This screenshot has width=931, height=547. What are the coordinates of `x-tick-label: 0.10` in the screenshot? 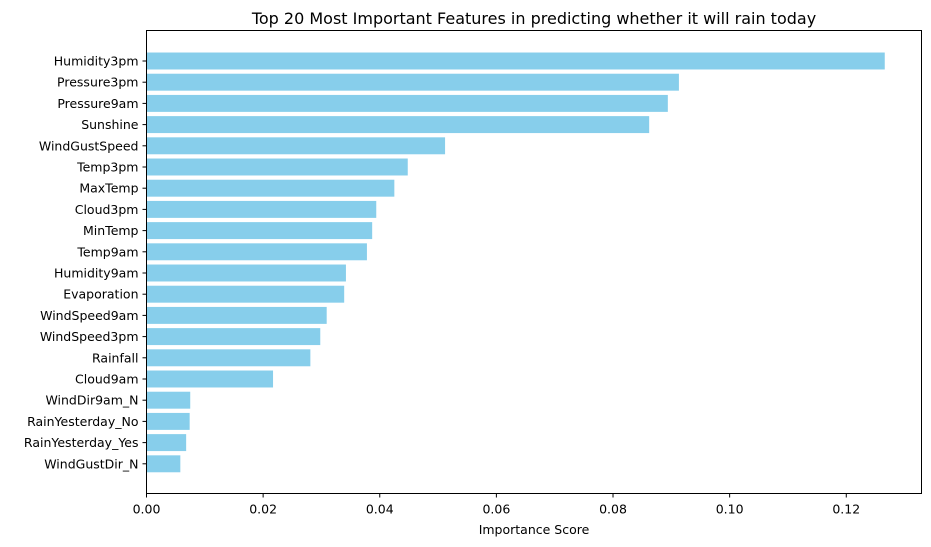 It's located at (730, 509).